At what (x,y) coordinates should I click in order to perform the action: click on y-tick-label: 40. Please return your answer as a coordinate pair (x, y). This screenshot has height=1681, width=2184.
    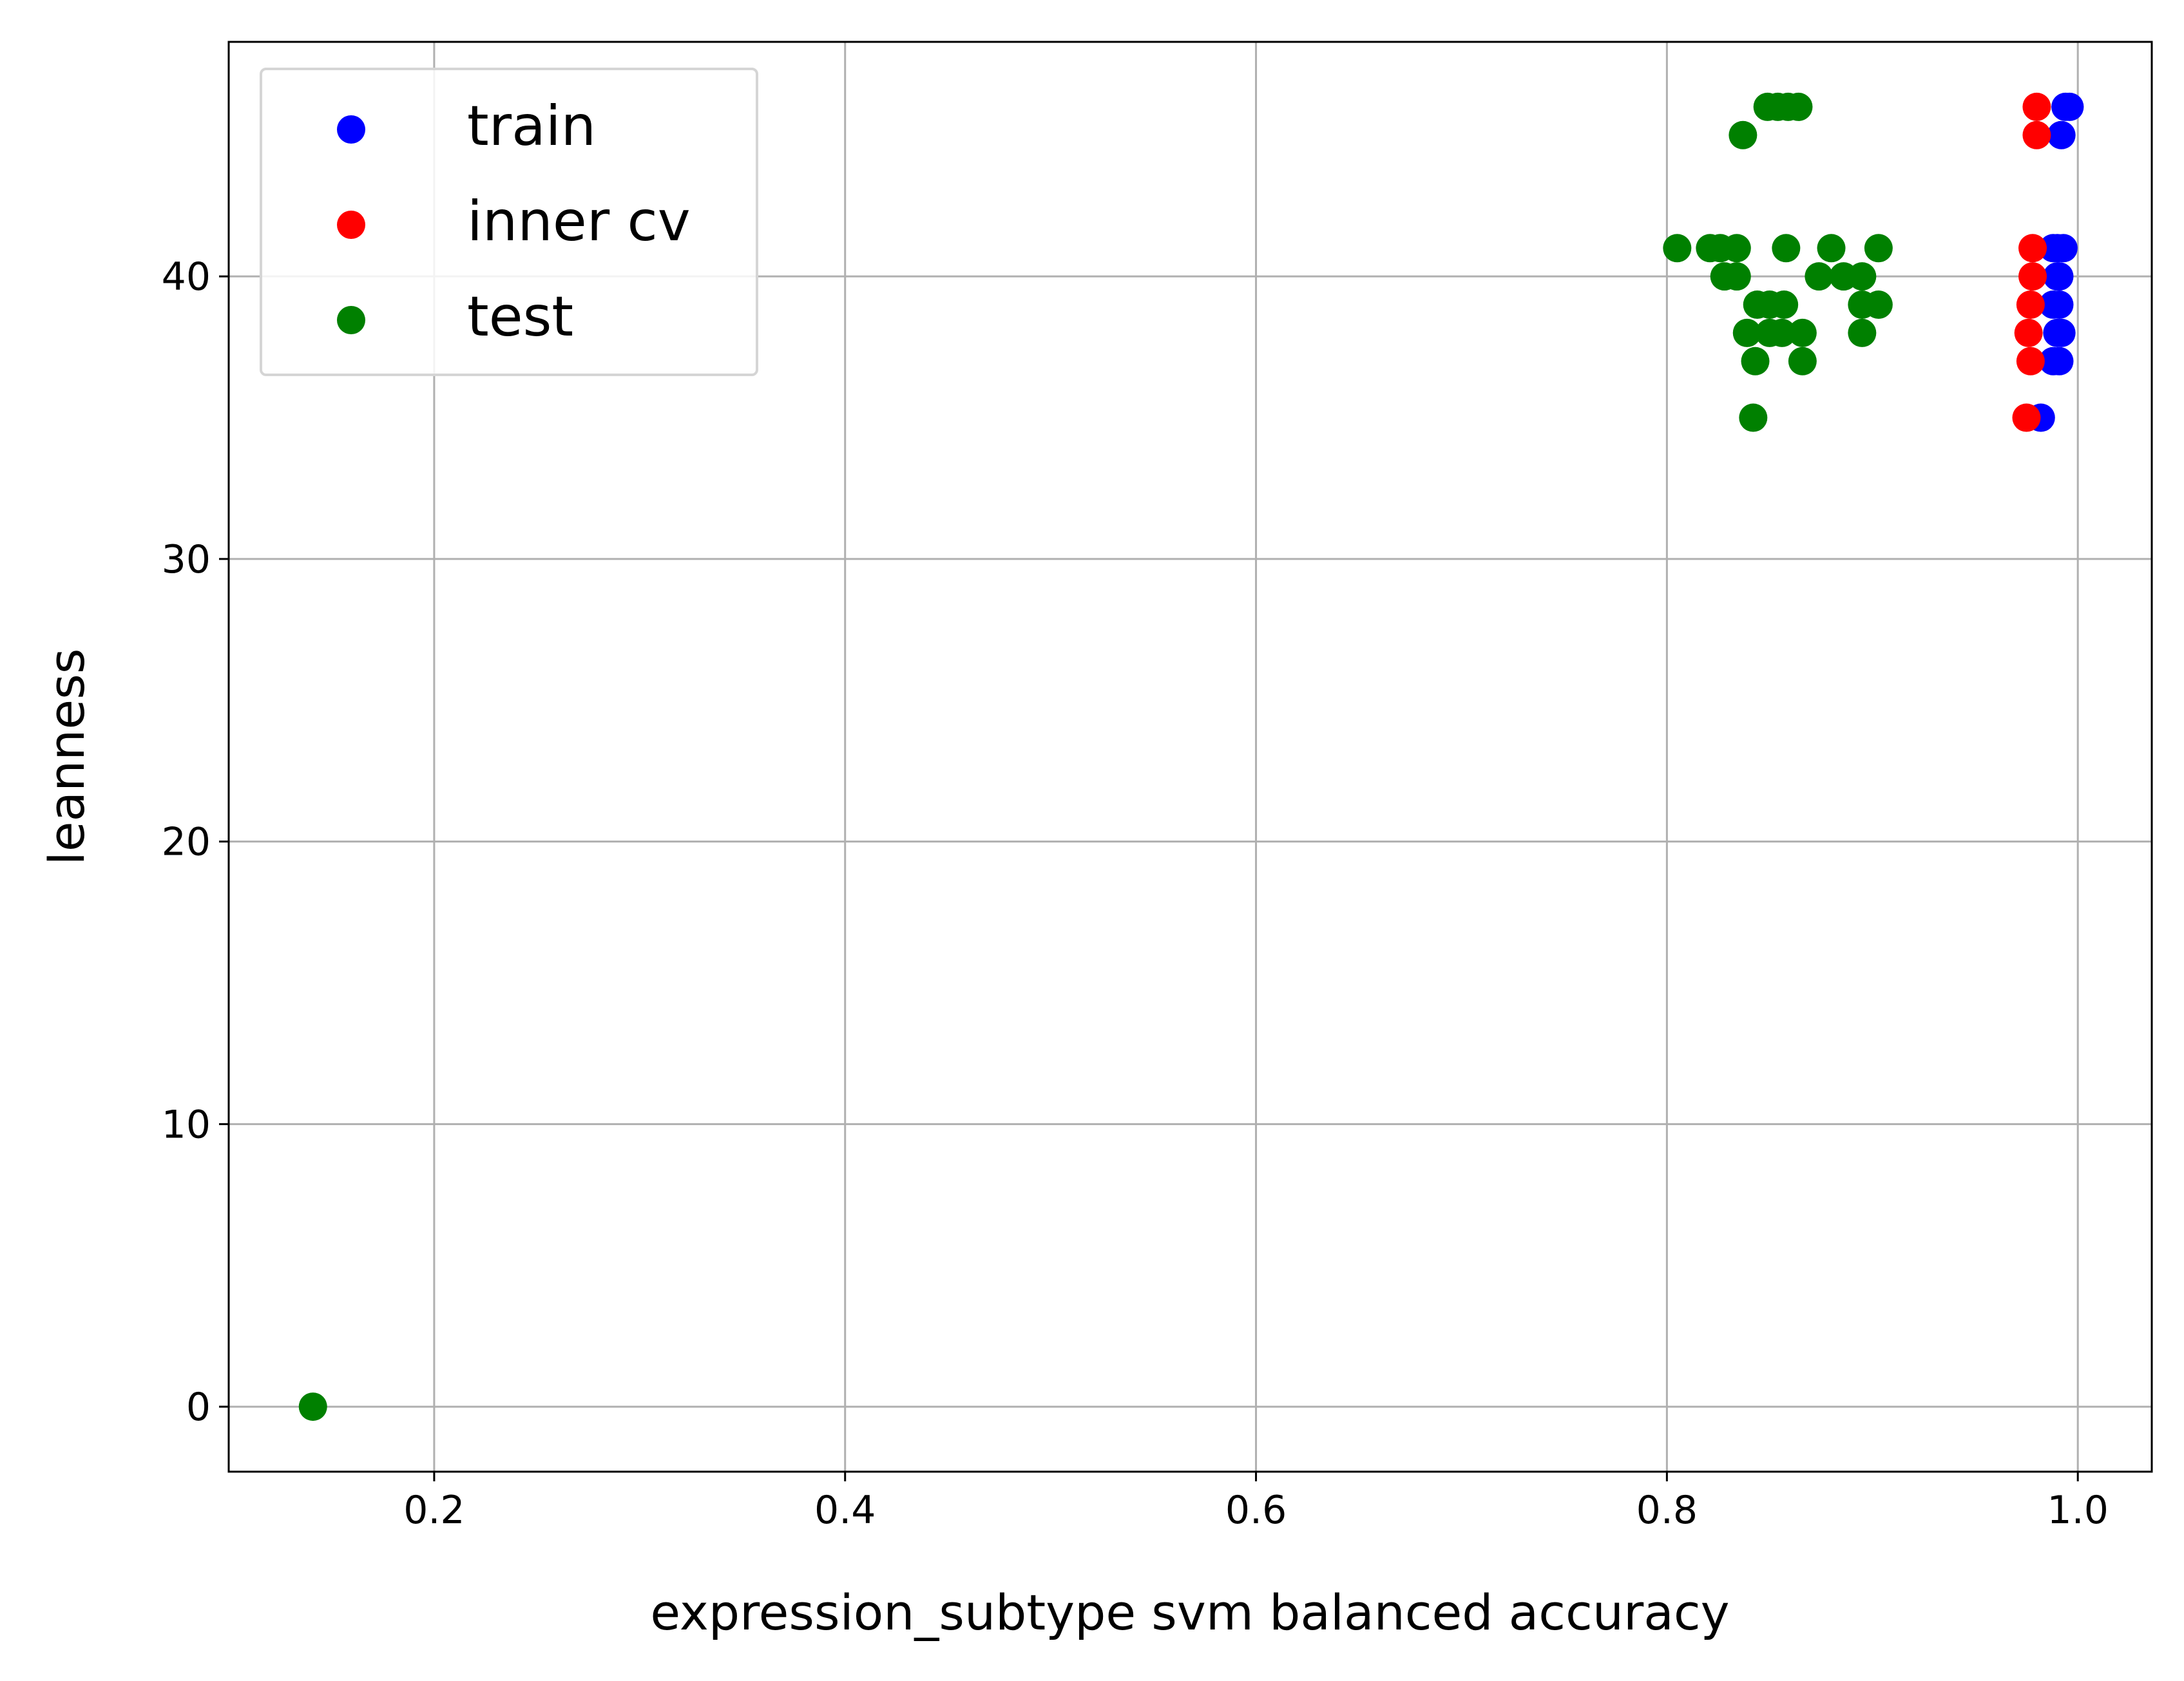
    Looking at the image, I should click on (186, 276).